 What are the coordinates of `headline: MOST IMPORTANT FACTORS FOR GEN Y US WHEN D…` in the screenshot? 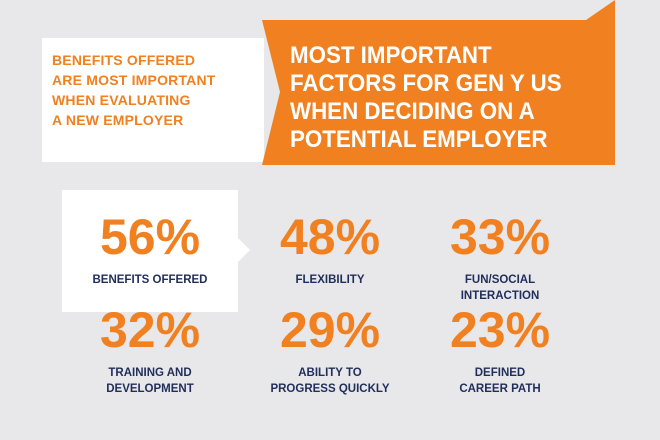 It's located at (426, 98).